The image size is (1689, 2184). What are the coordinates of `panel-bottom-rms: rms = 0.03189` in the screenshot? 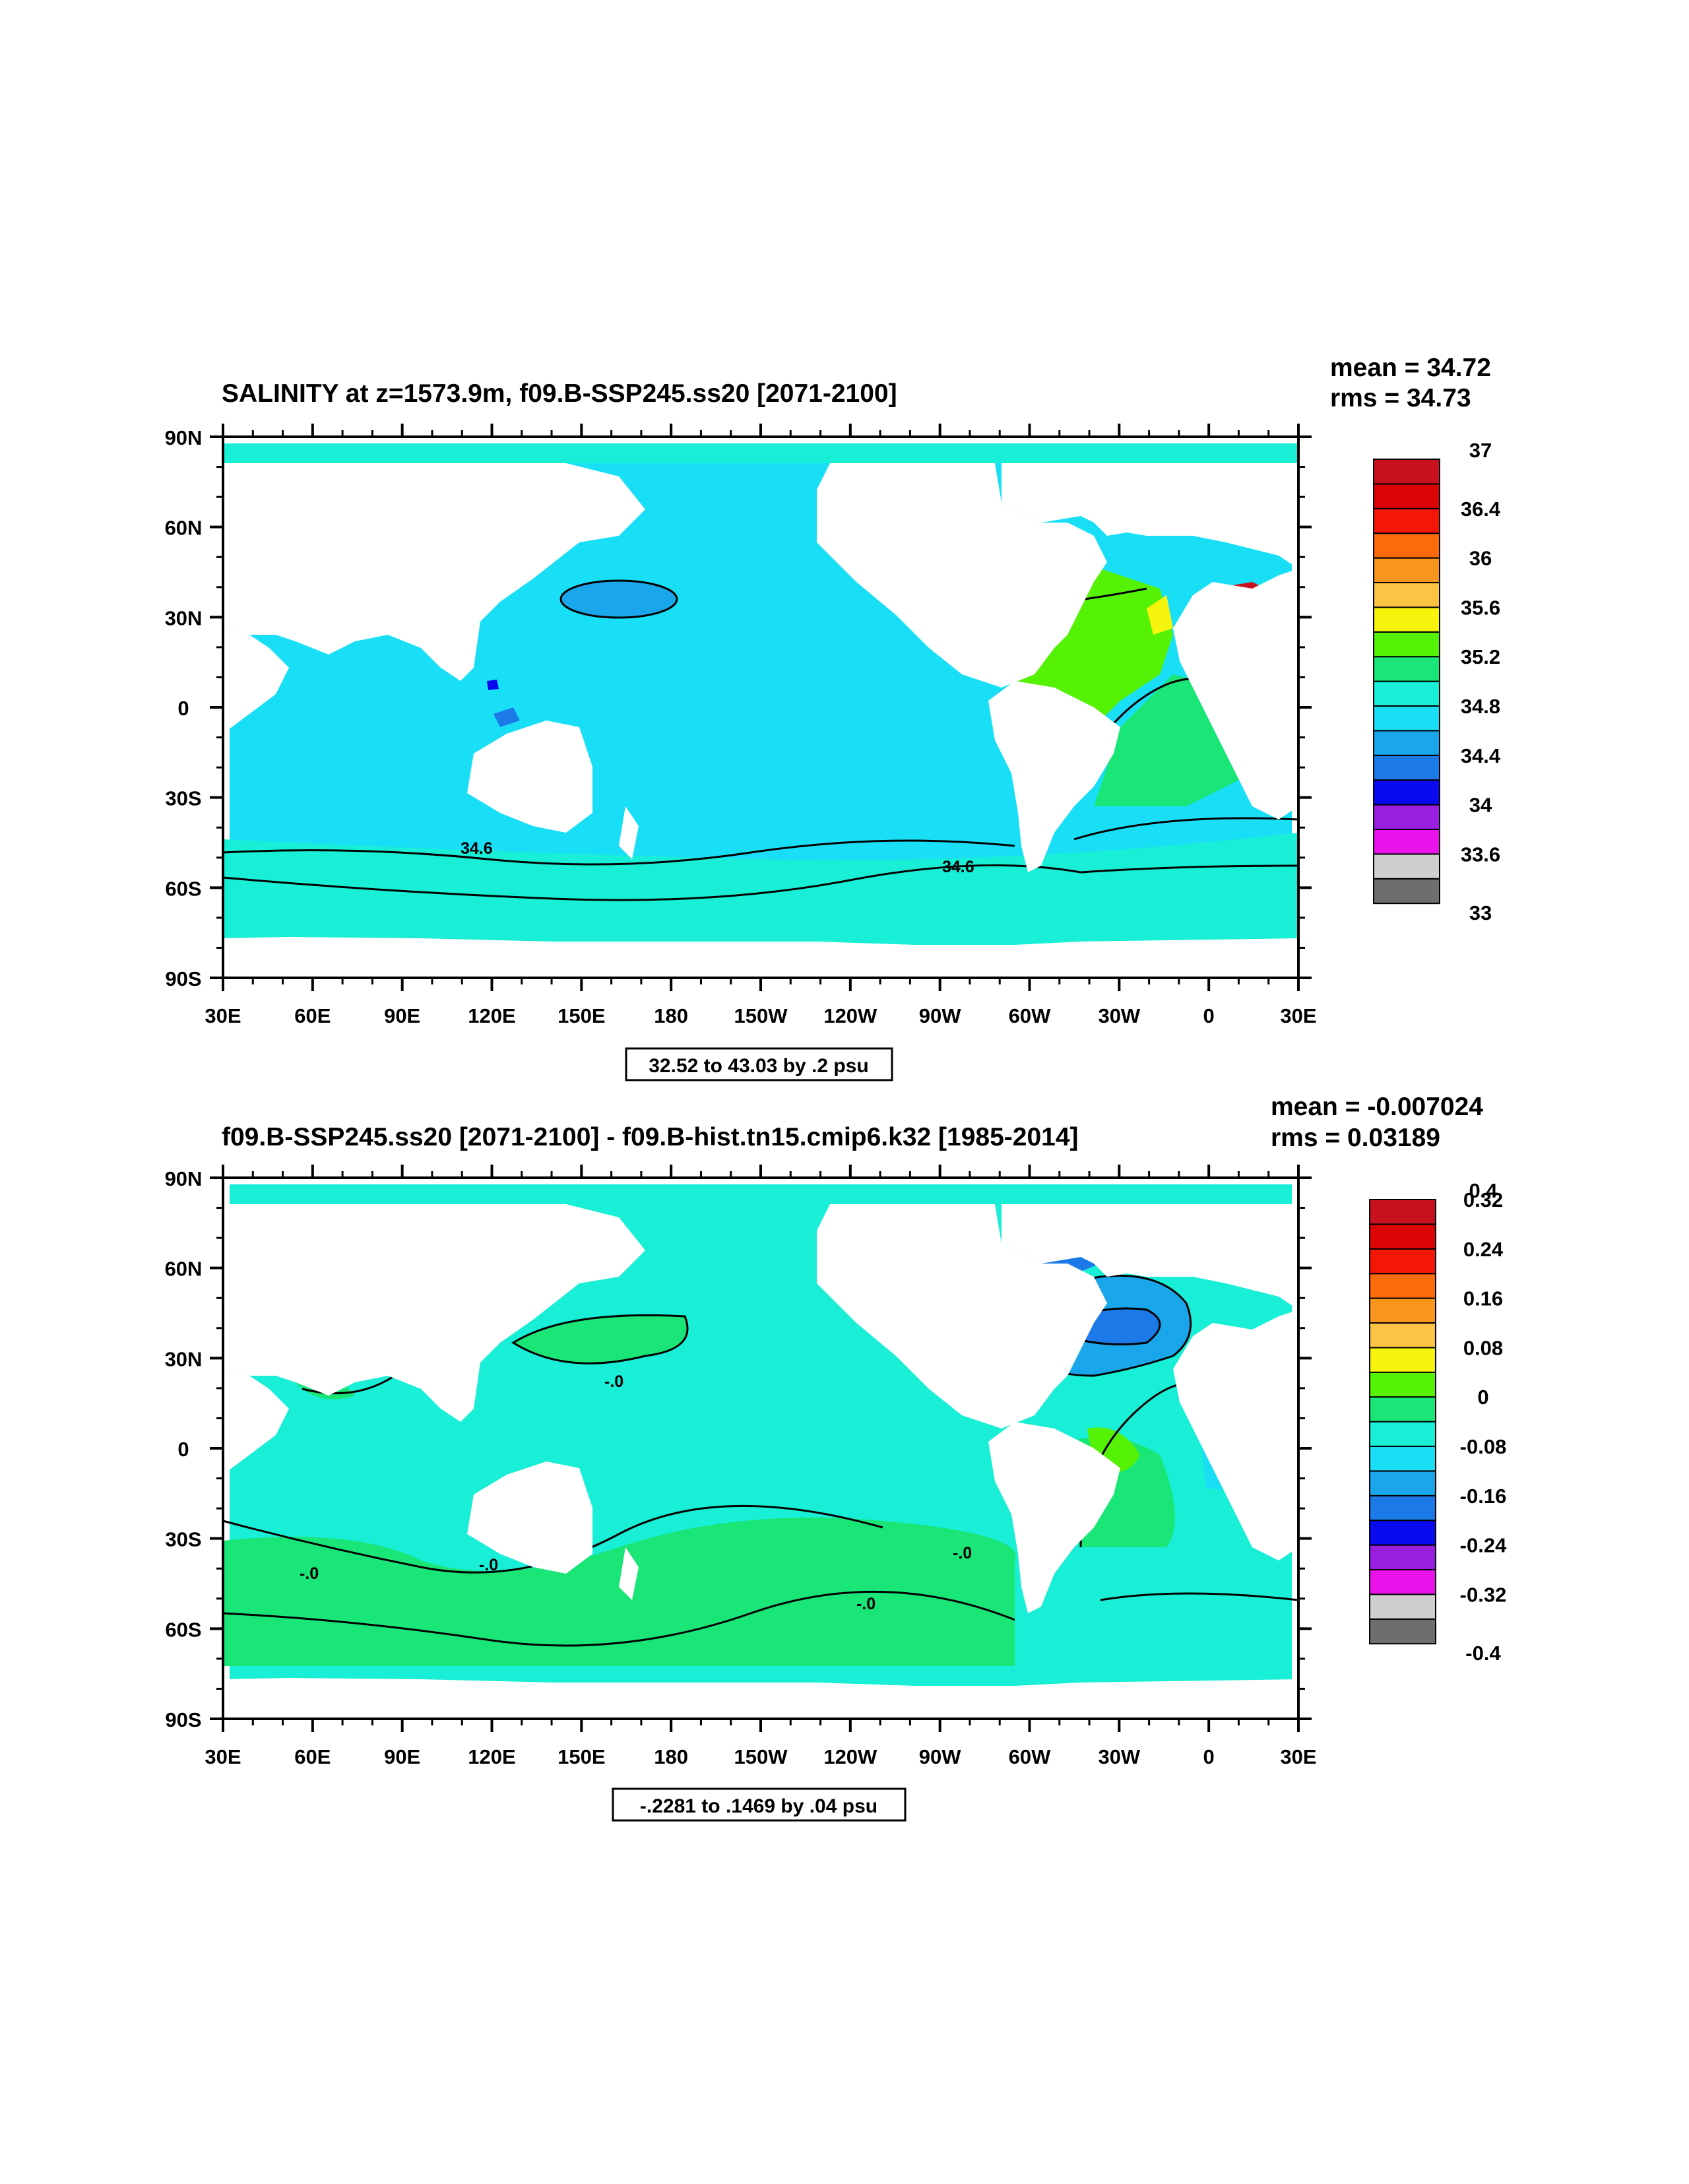 It's located at (1355, 1138).